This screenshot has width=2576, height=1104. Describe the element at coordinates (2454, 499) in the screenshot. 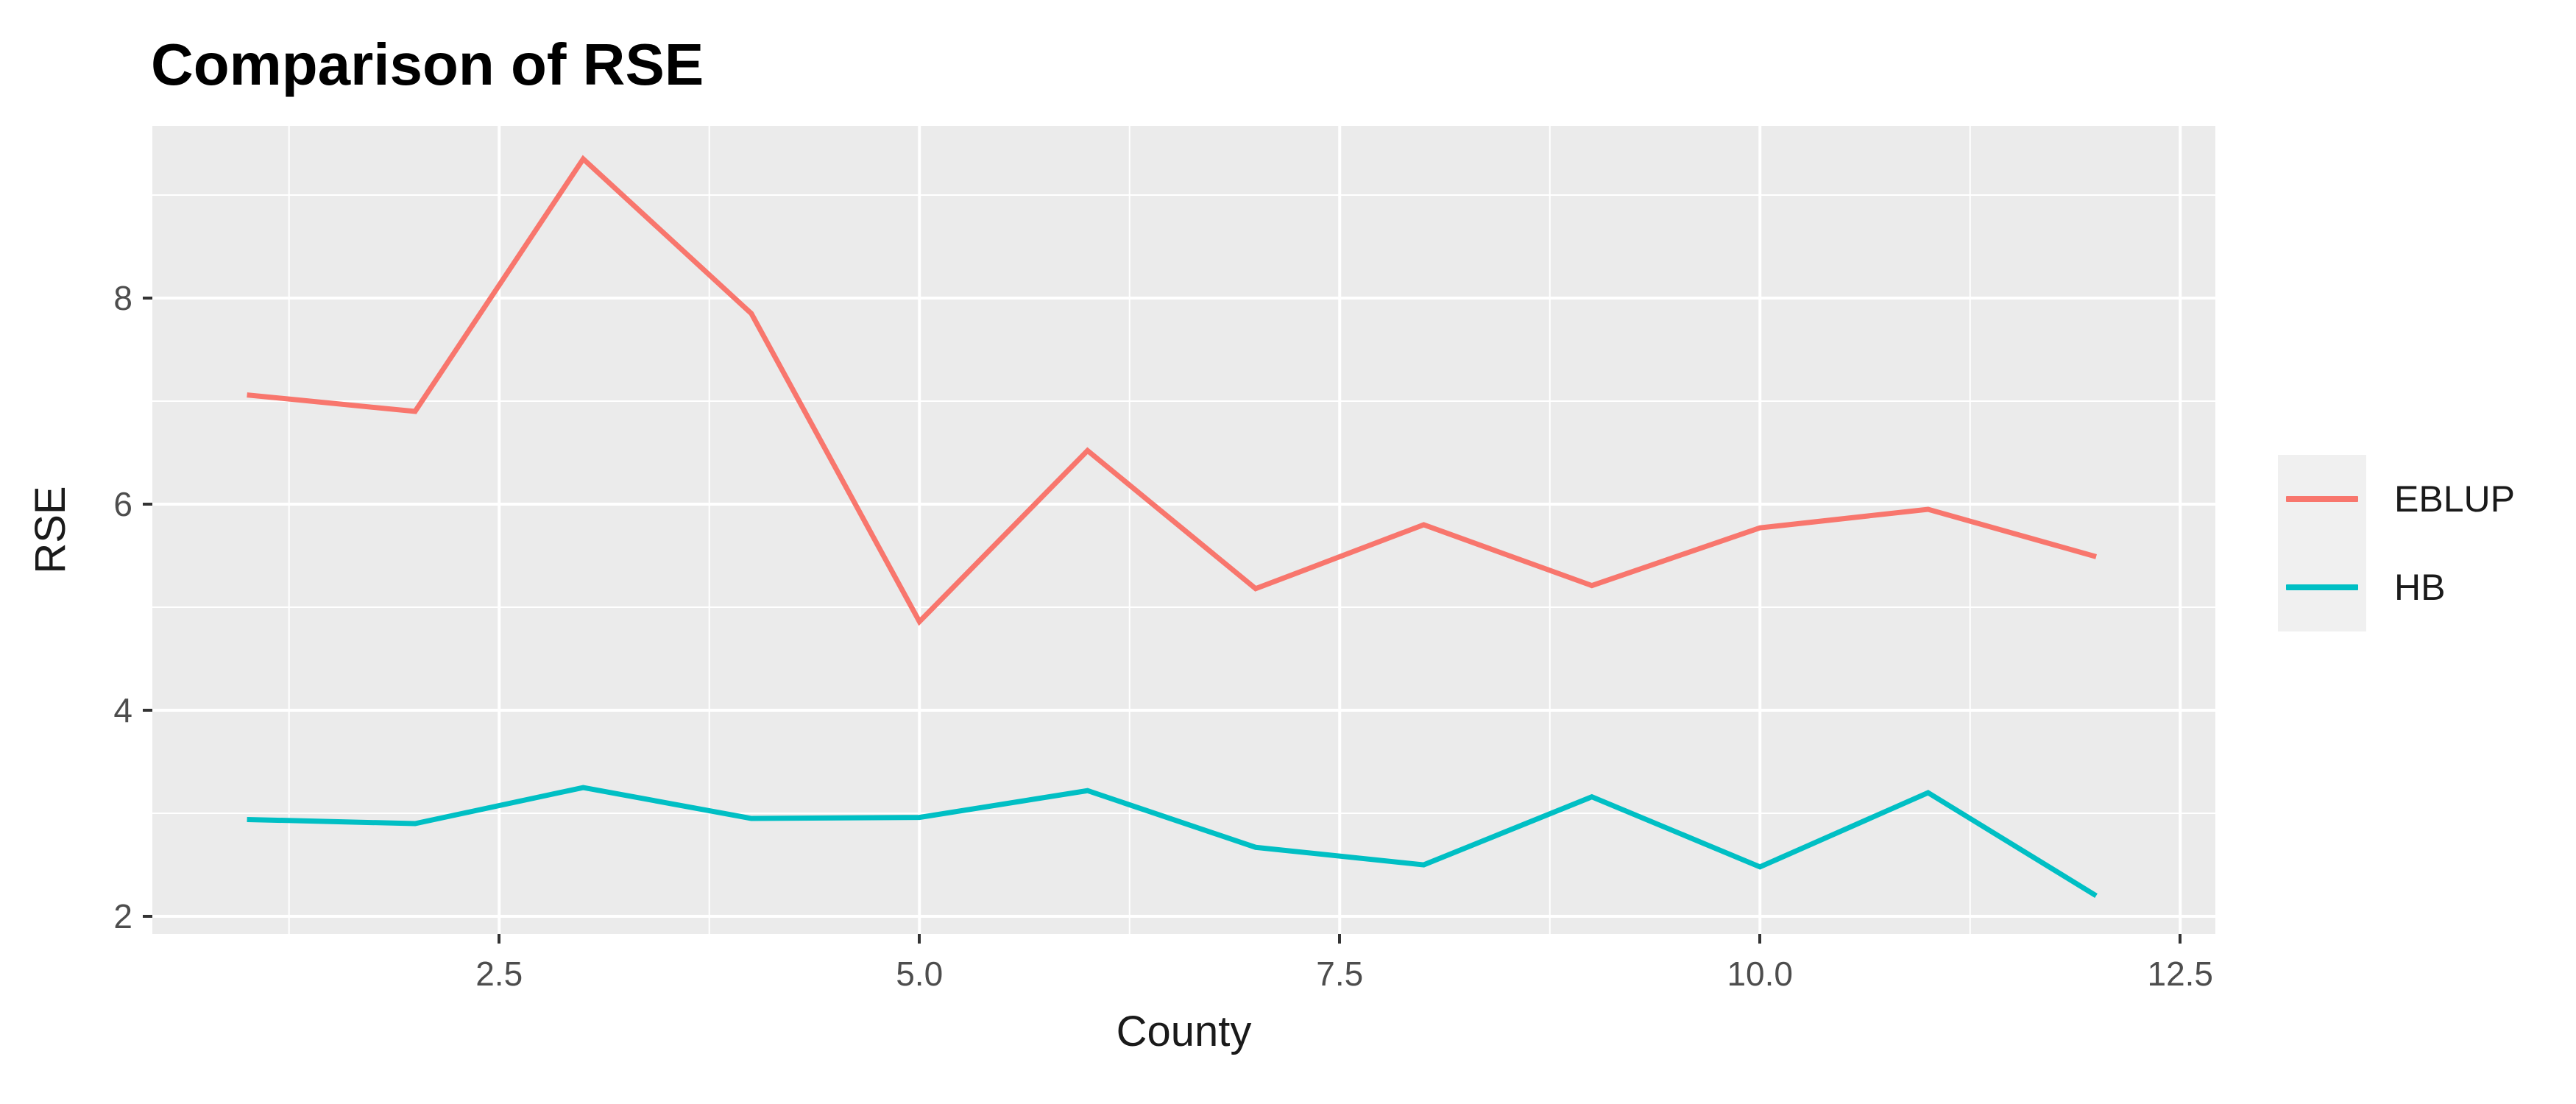

I see `legend-label: EBLUP` at that location.